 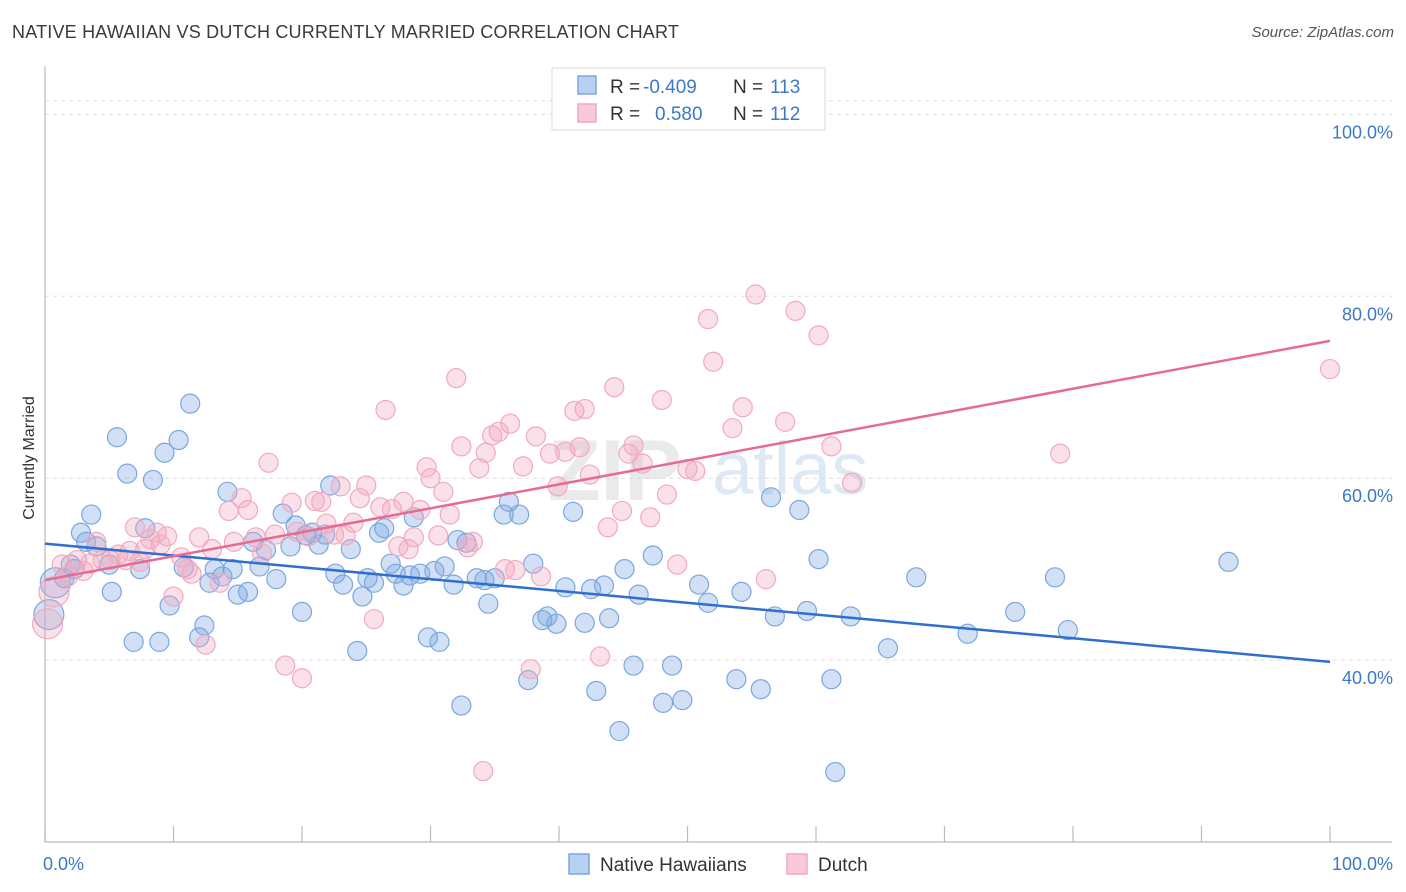 What do you see at coordinates (1362, 405) in the screenshot?
I see `y-tick-labels: 40.0% 60.0% 80.0% 100.0%` at bounding box center [1362, 405].